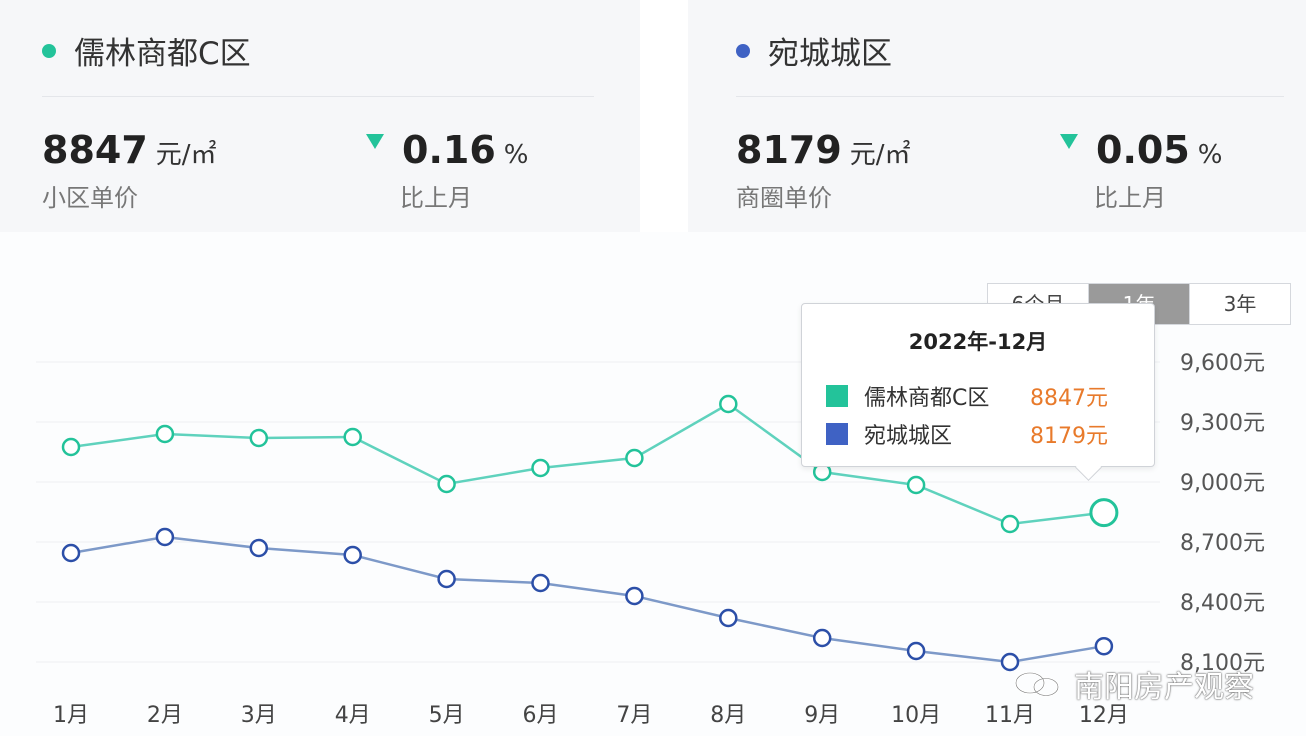 Image resolution: width=1306 pixels, height=736 pixels. I want to click on community-price-value: 8847, so click(95, 150).